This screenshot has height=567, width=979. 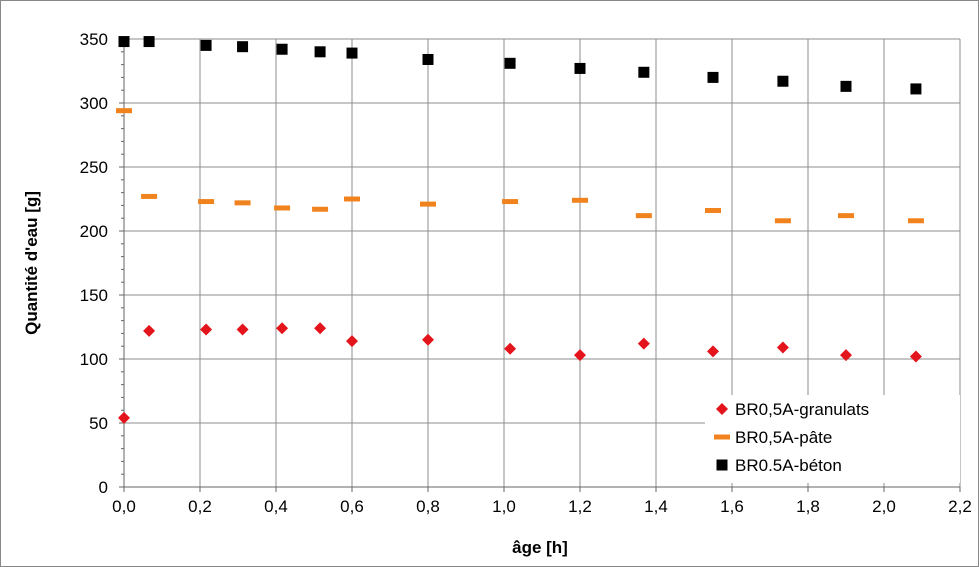 I want to click on x-tick-label: 0,2, so click(x=200, y=506).